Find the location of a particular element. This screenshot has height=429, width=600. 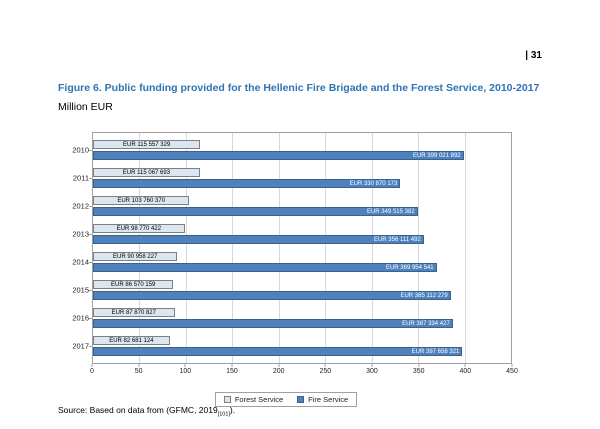

forest-service-bar: EUR 103 760 370 is located at coordinates (141, 200).